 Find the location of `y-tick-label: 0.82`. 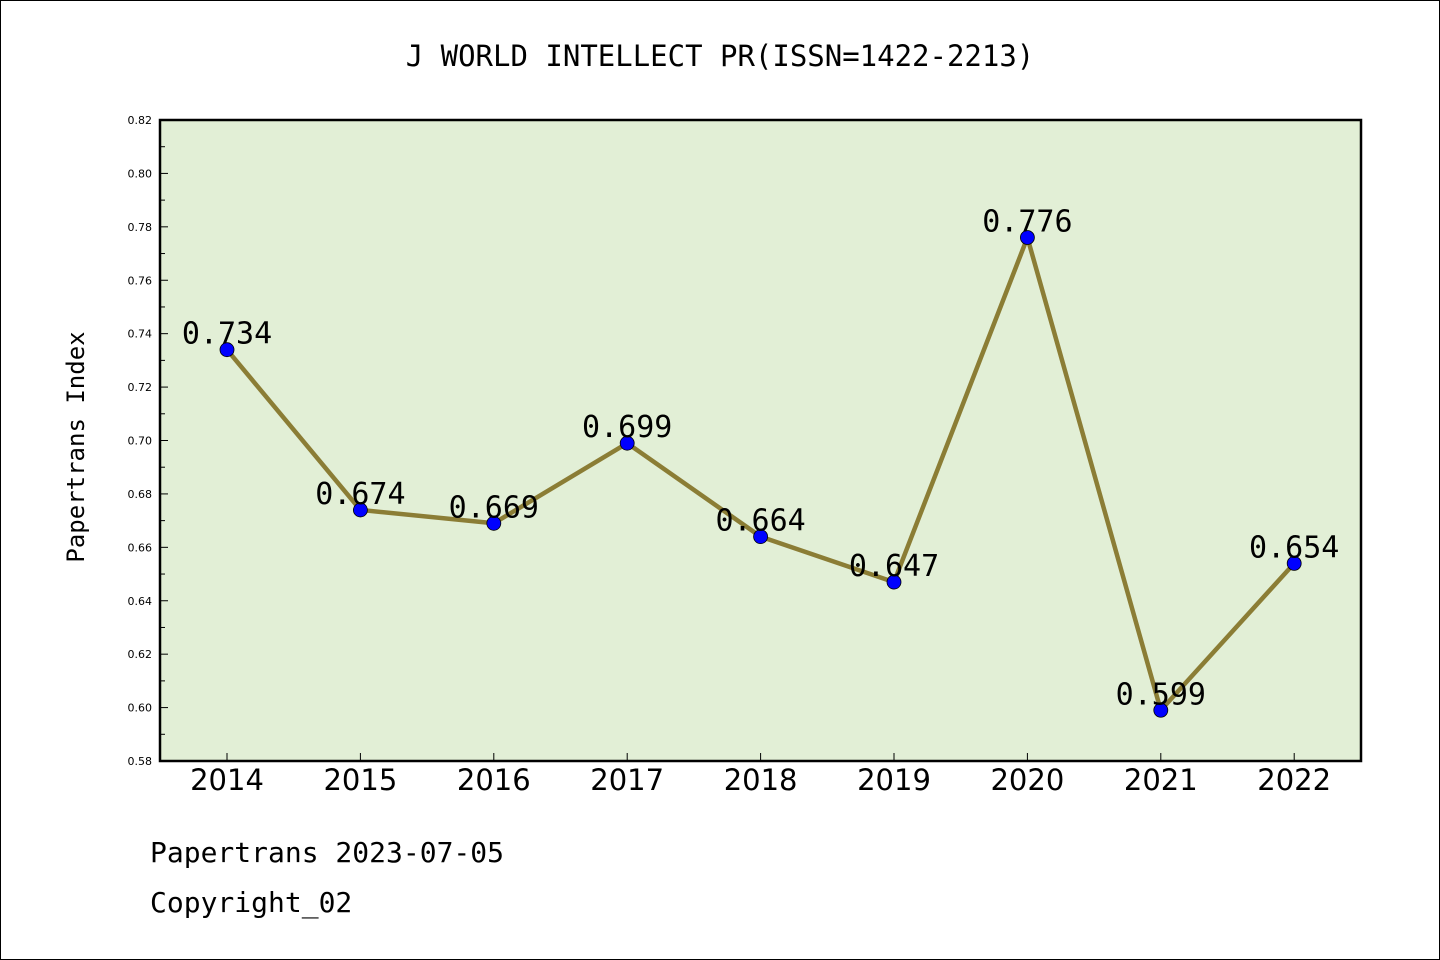

y-tick-label: 0.82 is located at coordinates (140, 120).